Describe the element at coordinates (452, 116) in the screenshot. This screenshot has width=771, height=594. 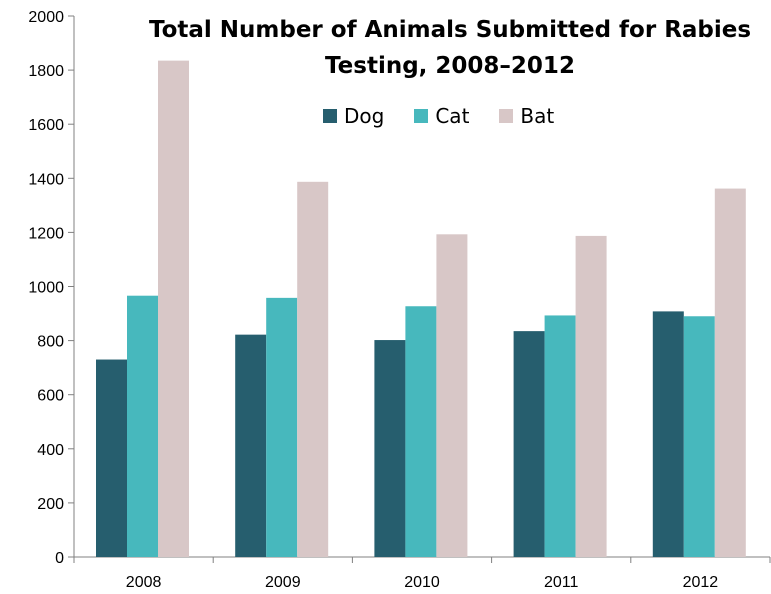
I see `legend-label-cat: Cat` at that location.